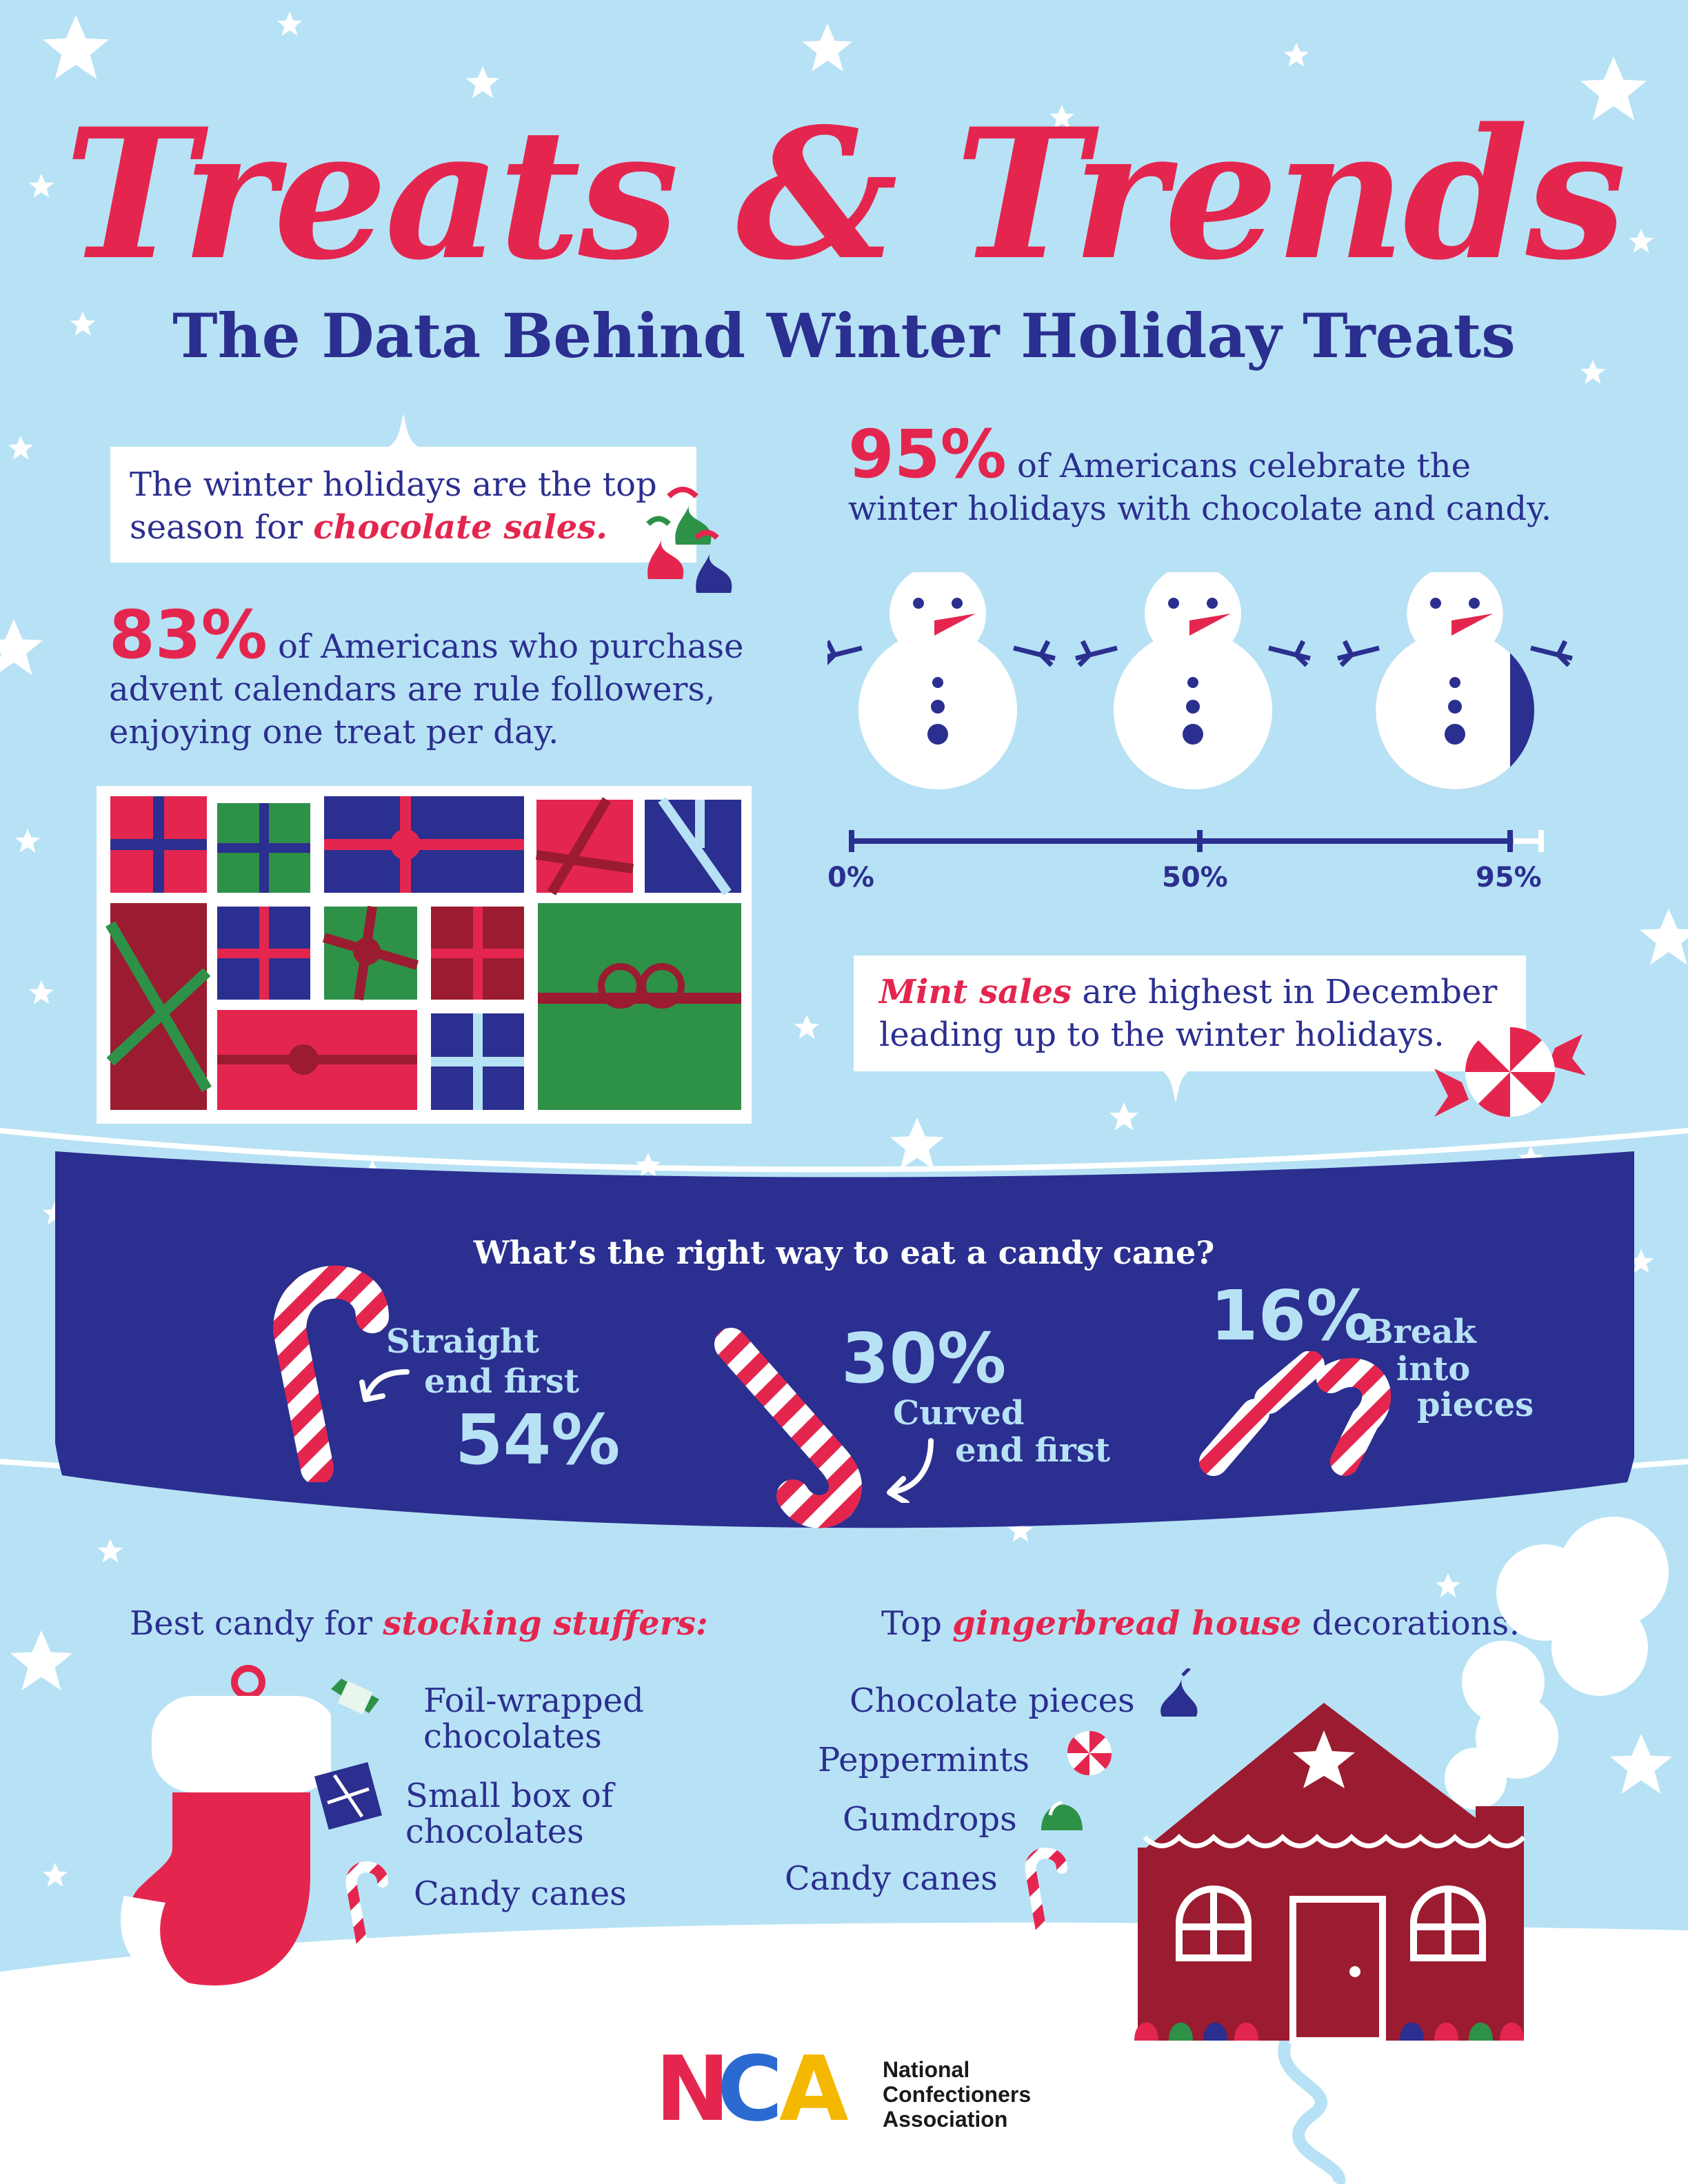 This screenshot has height=2184, width=1688. I want to click on foil-wrapped-chocolate-icon, so click(355, 1697).